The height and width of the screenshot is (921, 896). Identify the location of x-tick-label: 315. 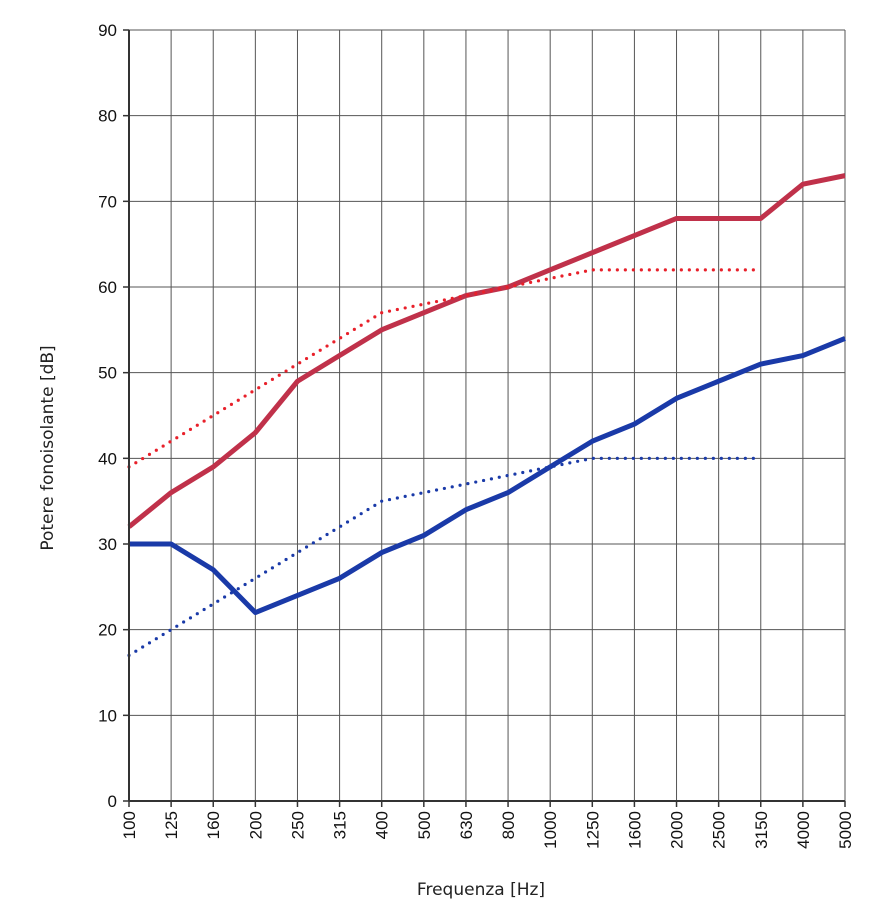
(340, 825).